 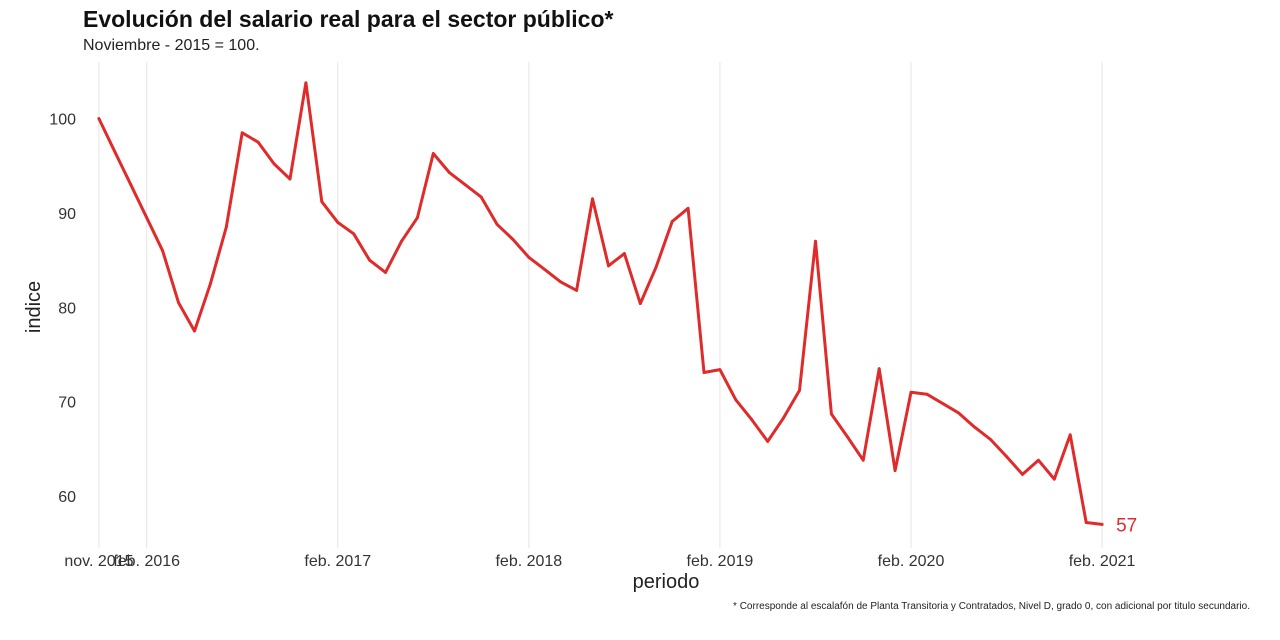 What do you see at coordinates (67, 214) in the screenshot?
I see `y-tick-label: 90` at bounding box center [67, 214].